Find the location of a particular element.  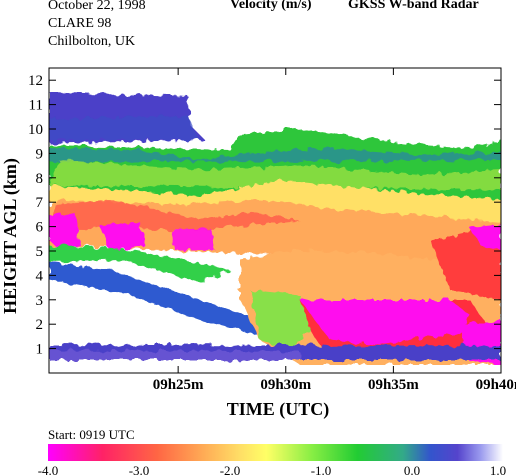

x-tick-label: 09h30m is located at coordinates (285, 385).